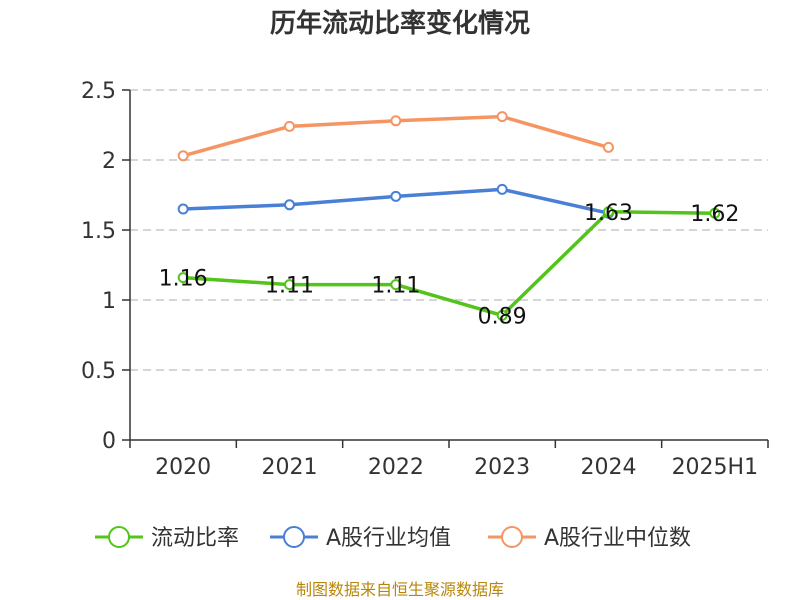 This screenshot has width=800, height=600. Describe the element at coordinates (400, 589) in the screenshot. I see `source-note: 制图数据来自恒生聚源数据库` at that location.